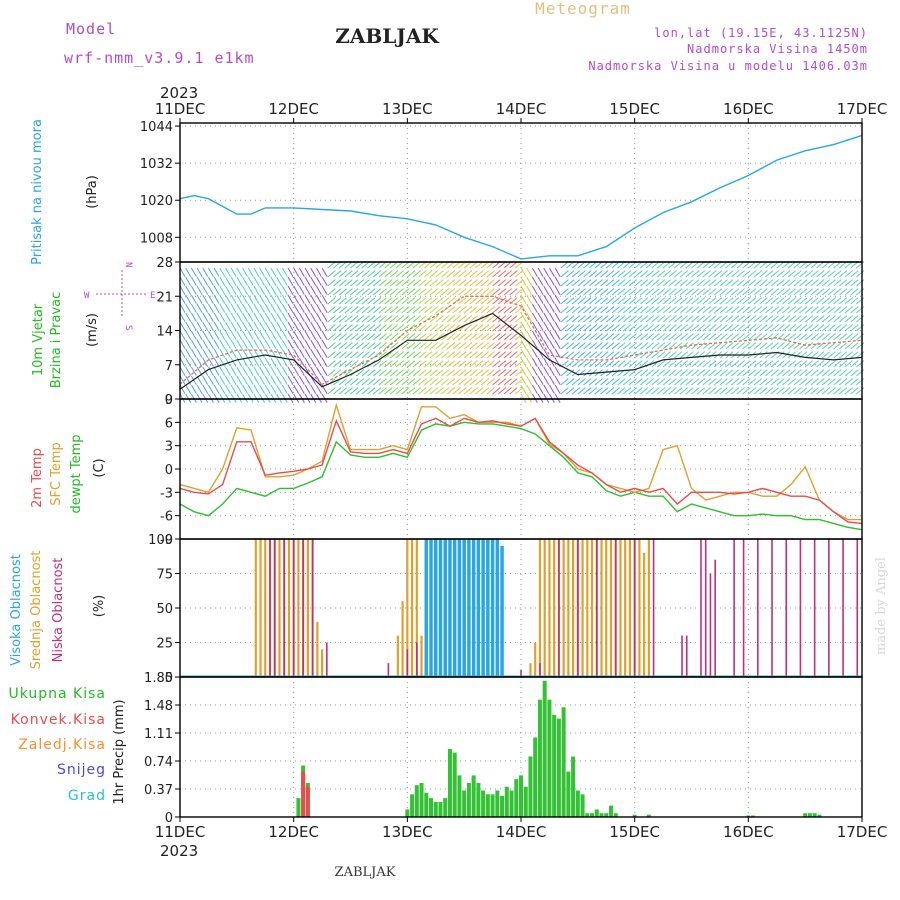  I want to click on t2m-line, so click(521, 471).